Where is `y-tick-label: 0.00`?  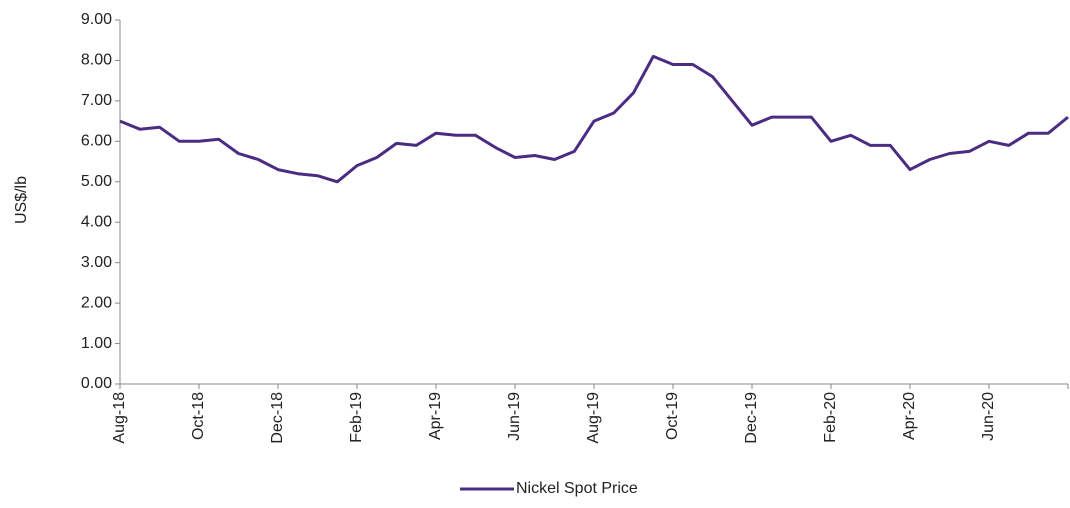 y-tick-label: 0.00 is located at coordinates (96, 383).